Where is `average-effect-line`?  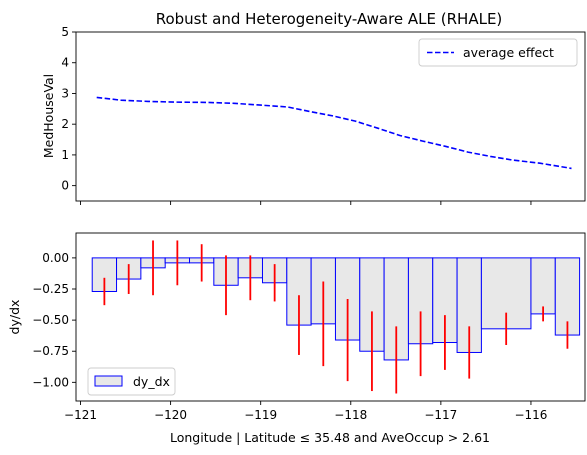
average-effect-line is located at coordinates (334, 133).